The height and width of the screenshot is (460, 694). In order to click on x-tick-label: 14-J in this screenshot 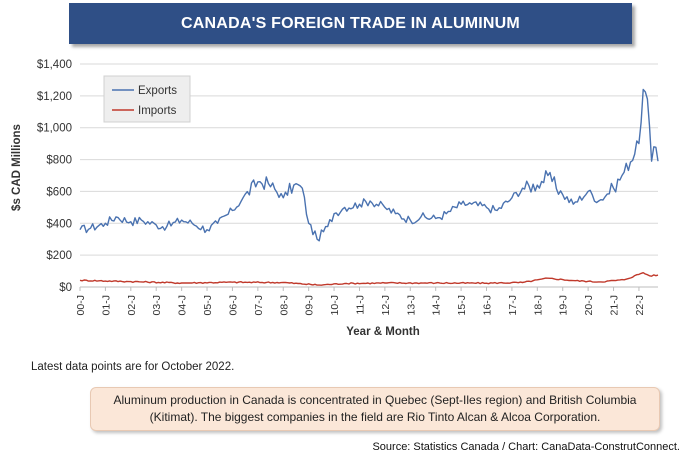, I will do `click(437, 305)`.